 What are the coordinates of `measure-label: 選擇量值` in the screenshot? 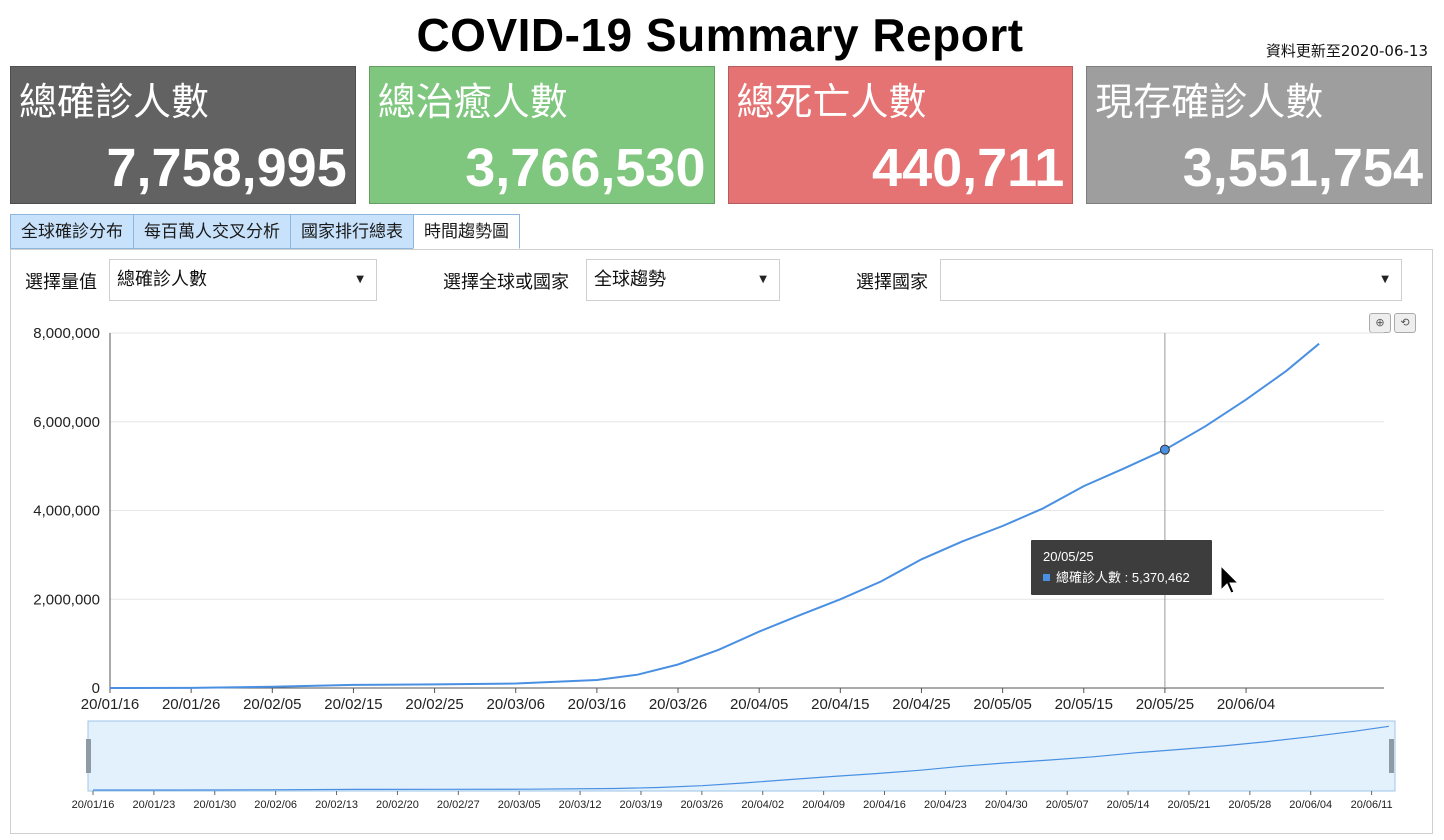 It's located at (61, 282).